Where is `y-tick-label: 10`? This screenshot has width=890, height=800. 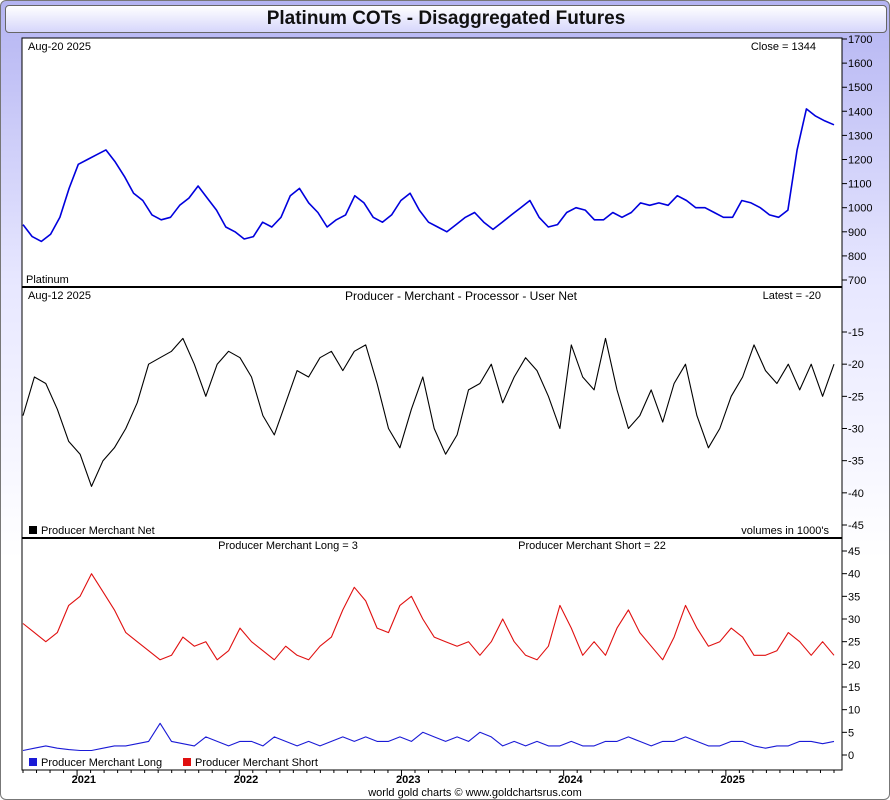
y-tick-label: 10 is located at coordinates (854, 711).